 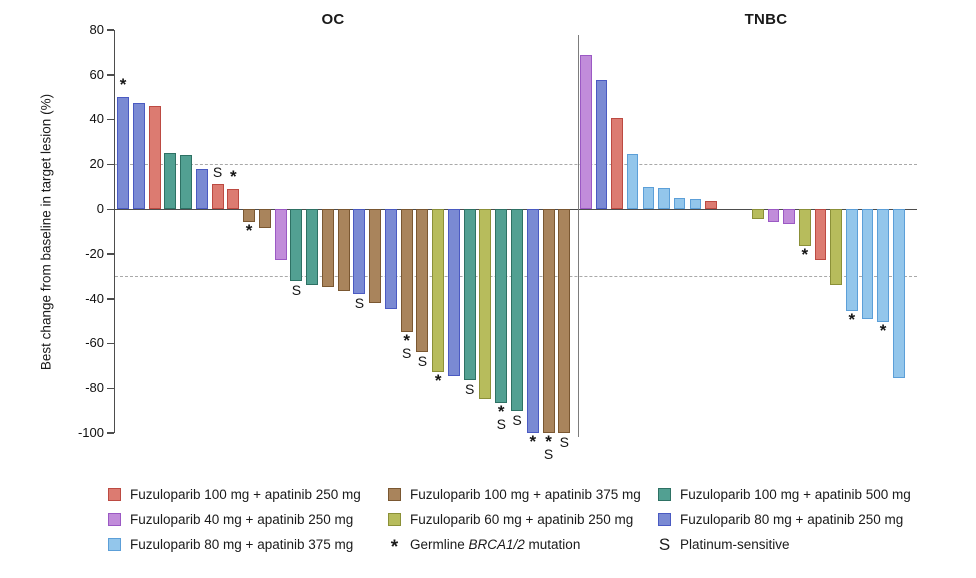 What do you see at coordinates (114, 494) in the screenshot?
I see `legend-swatch-f100_a250` at bounding box center [114, 494].